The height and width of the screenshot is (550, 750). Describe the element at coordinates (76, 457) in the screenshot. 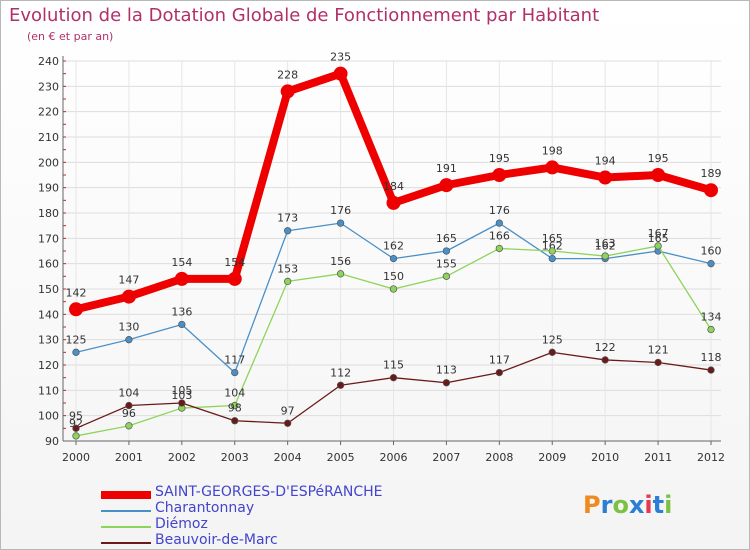

I see `x-tick-label: 2000` at that location.